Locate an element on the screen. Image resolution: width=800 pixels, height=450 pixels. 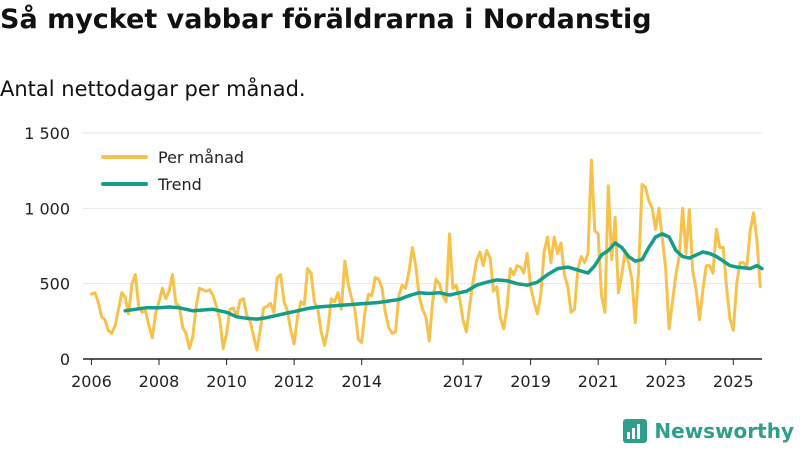
x-tick-label: 2010 is located at coordinates (226, 381).